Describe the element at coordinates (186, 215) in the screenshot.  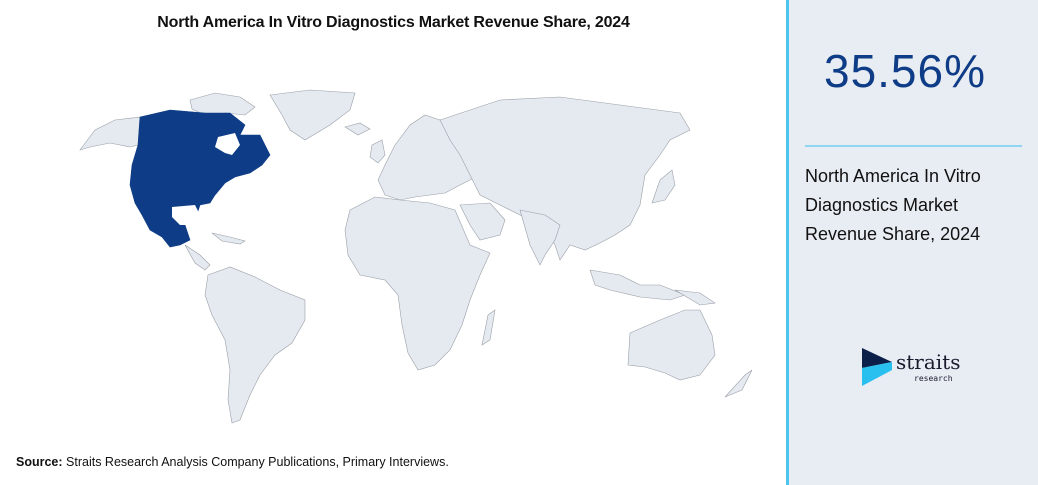
I see `gulf-of-mexico` at that location.